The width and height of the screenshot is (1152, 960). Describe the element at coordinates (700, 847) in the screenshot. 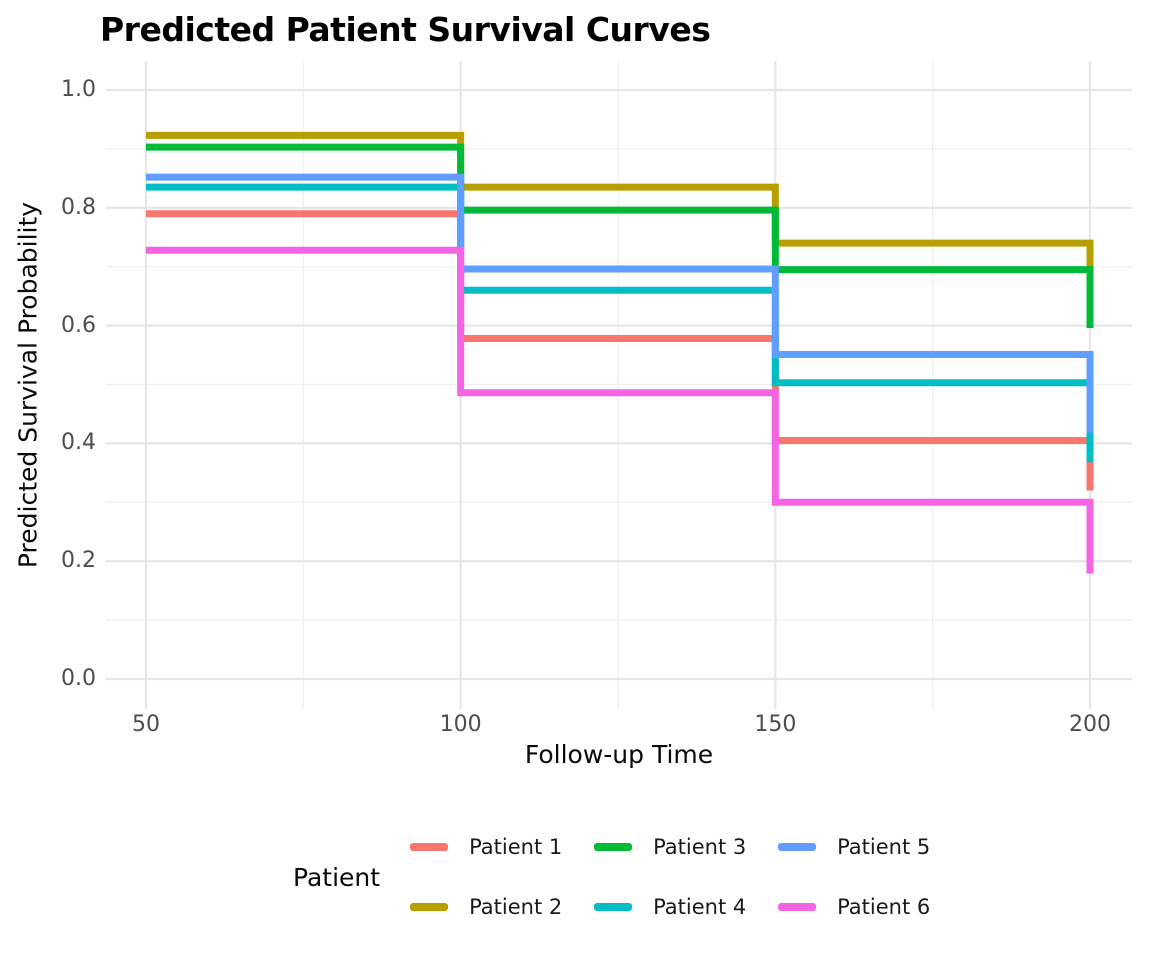

I see `legend-label: Patient 3` at that location.